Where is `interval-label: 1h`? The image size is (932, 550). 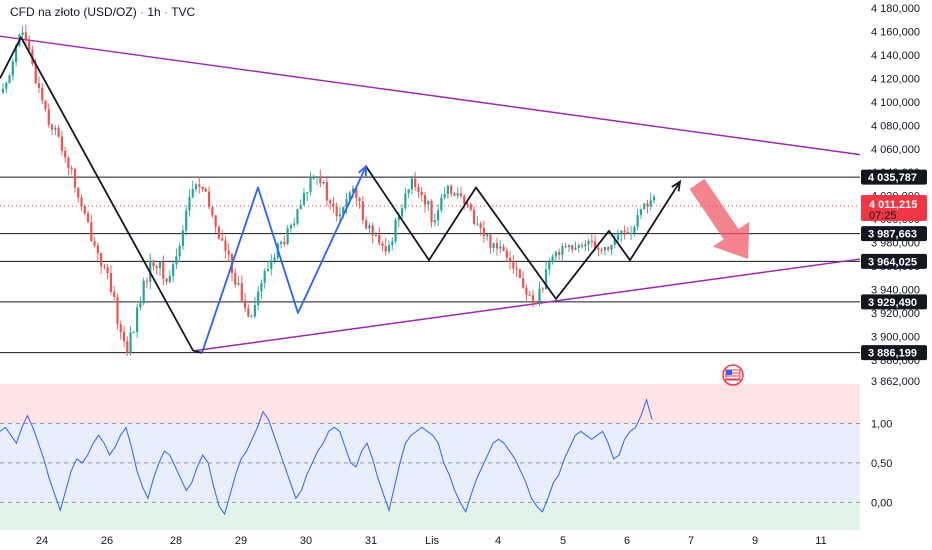
interval-label: 1h is located at coordinates (154, 12).